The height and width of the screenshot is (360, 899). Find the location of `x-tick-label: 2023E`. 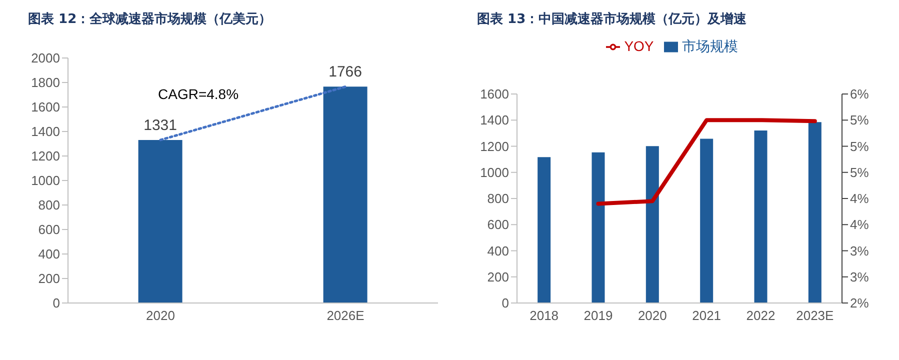

x-tick-label: 2023E is located at coordinates (815, 316).